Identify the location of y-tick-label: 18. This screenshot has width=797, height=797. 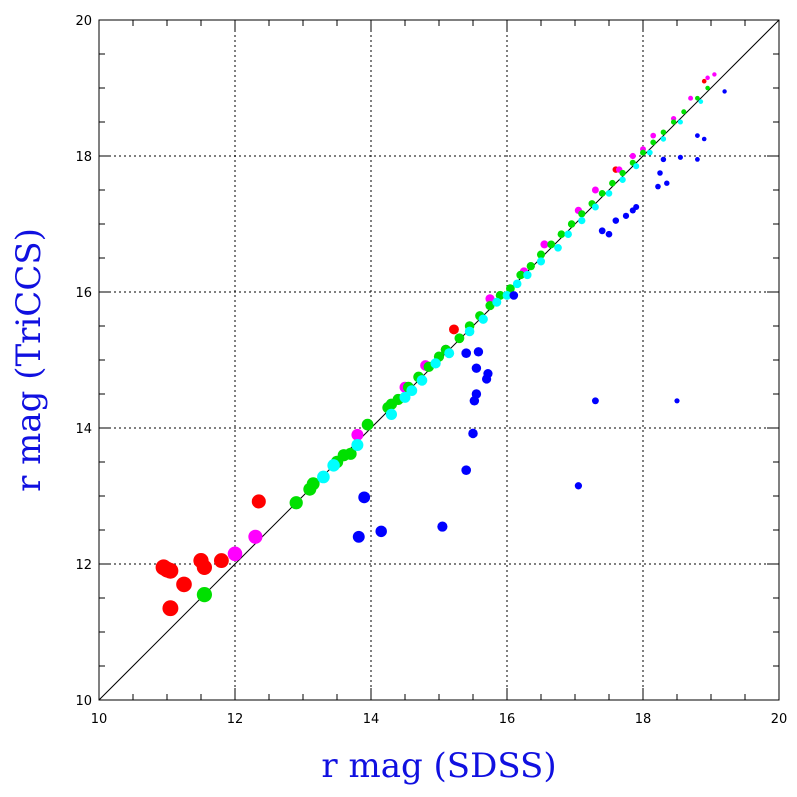
(83, 157).